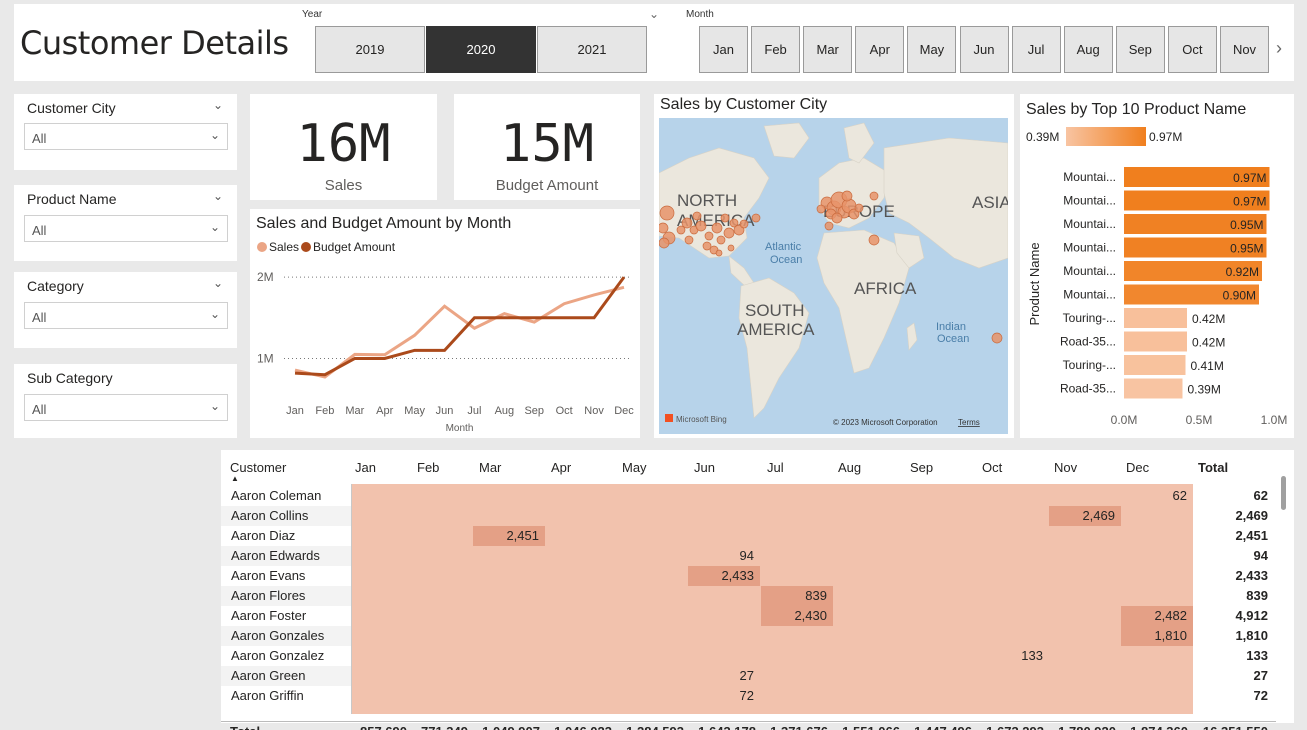 The image size is (1307, 730). Describe the element at coordinates (1228, 727) in the screenshot. I see `column-total: 16,351,550` at that location.